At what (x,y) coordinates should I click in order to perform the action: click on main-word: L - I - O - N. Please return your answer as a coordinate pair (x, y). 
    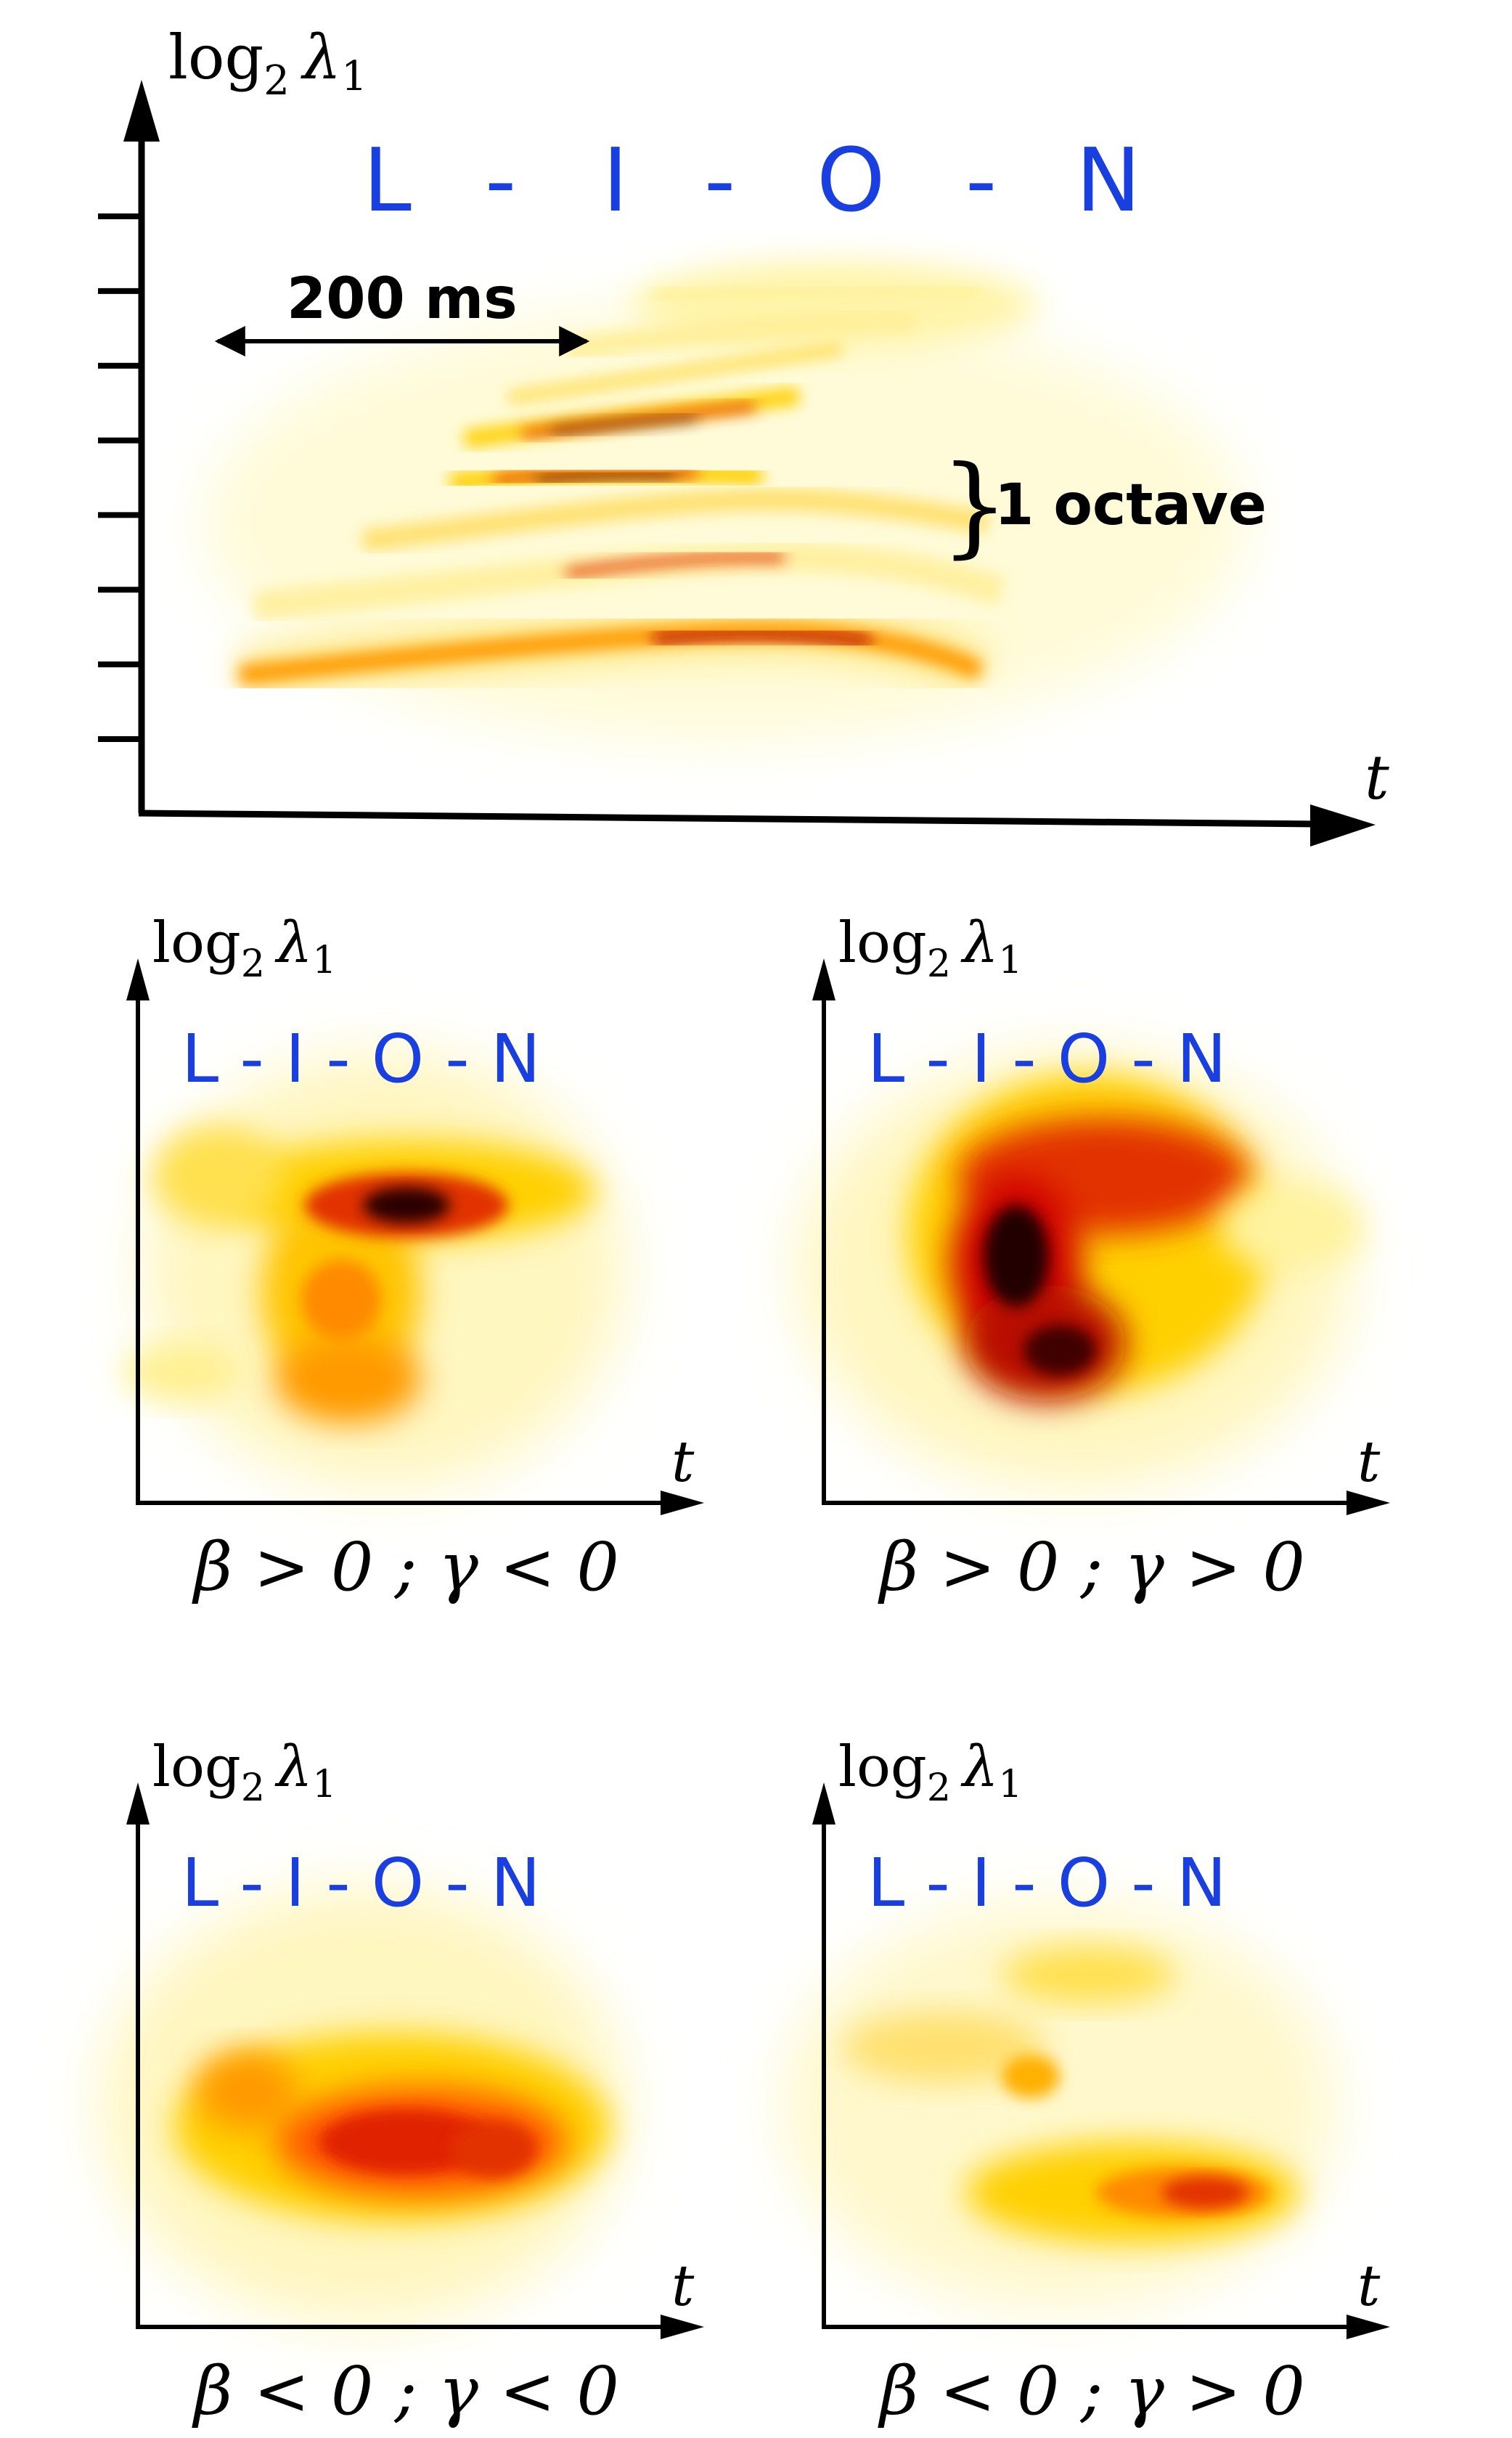
    Looking at the image, I should click on (752, 181).